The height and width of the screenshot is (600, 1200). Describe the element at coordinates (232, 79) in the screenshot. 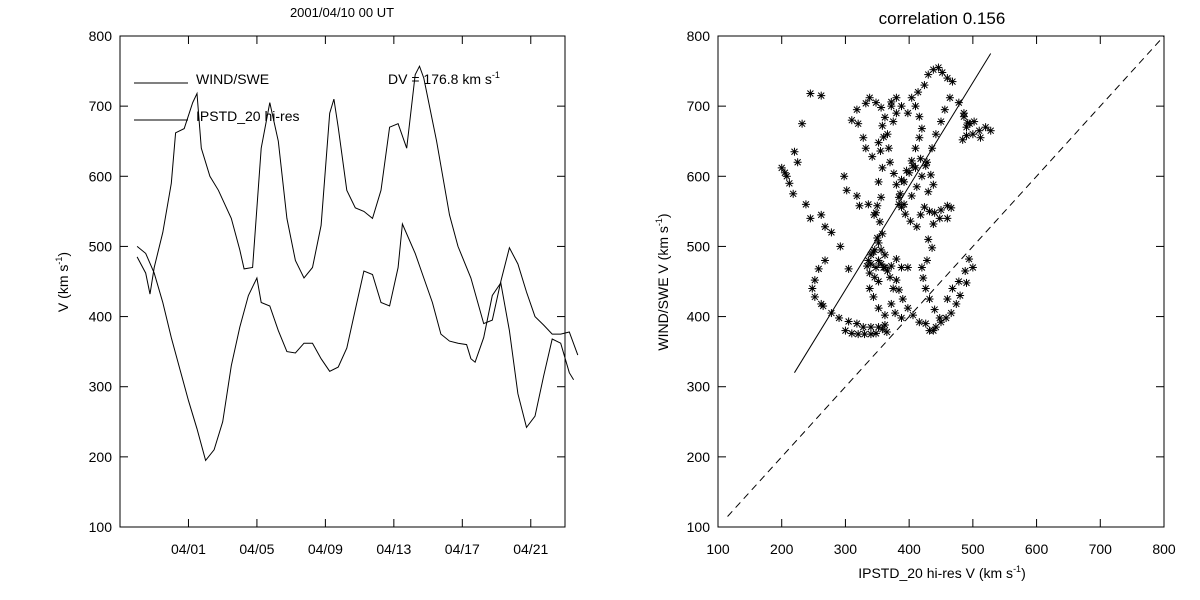

I see `legend-label-wind-swe: WIND/SWE` at that location.